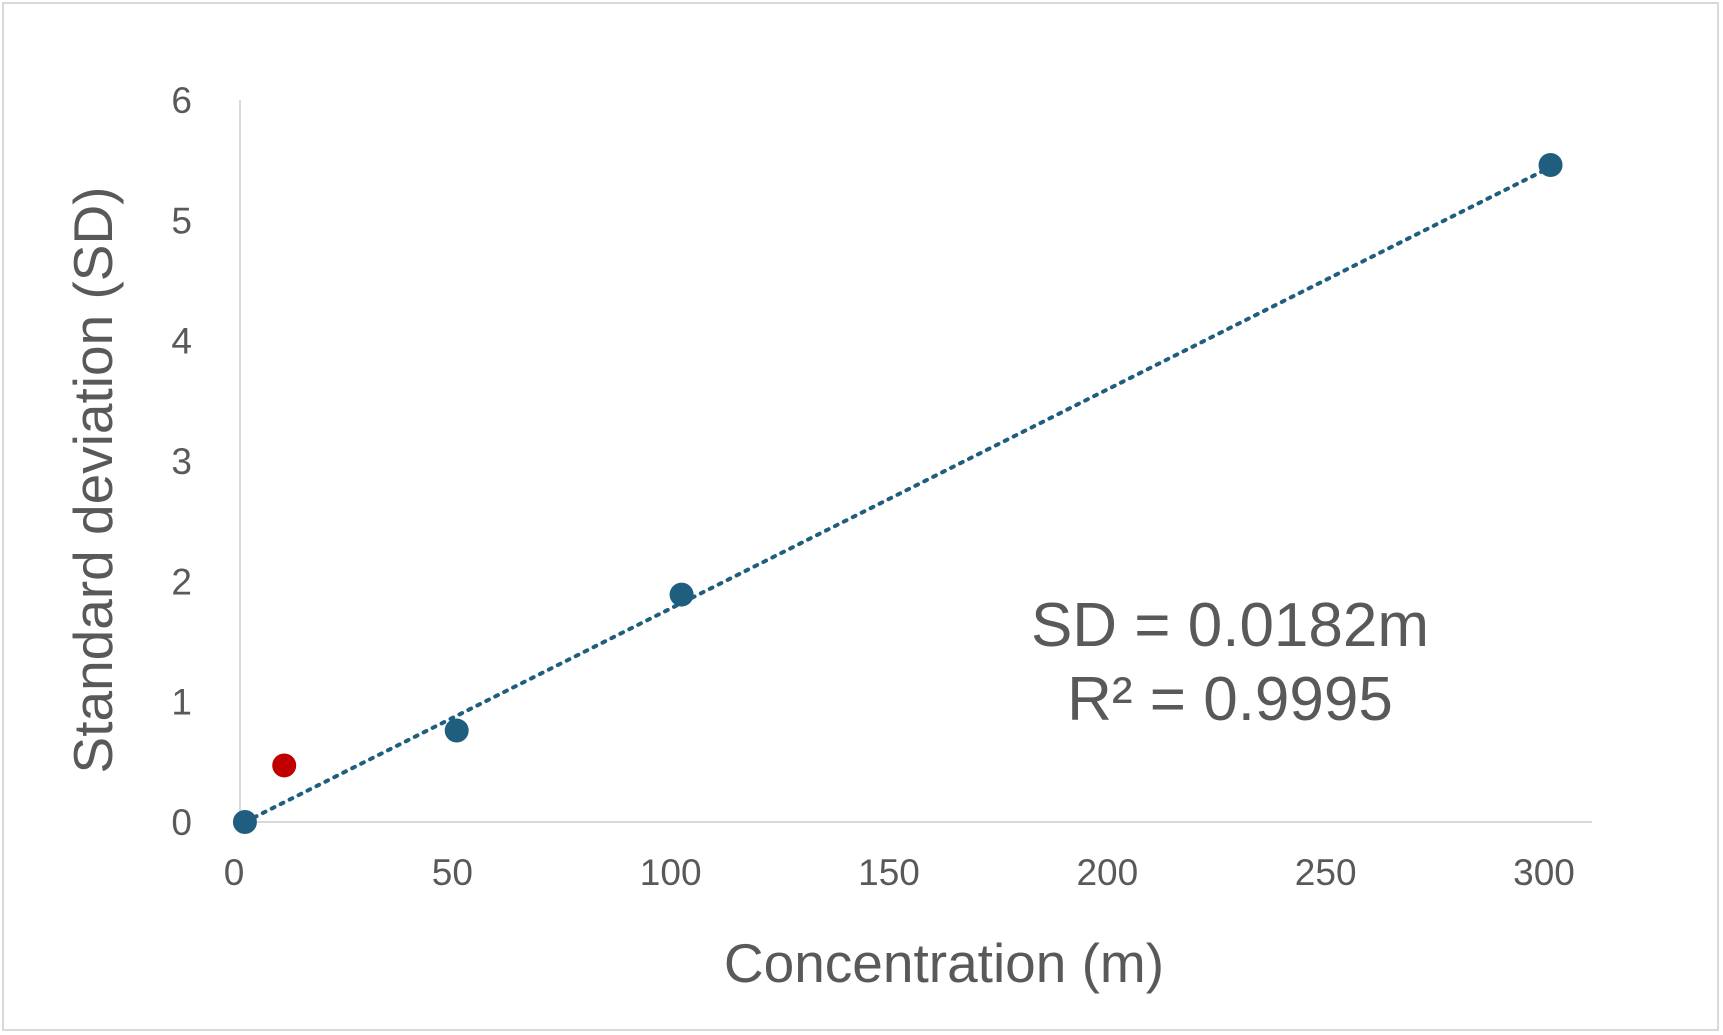 This screenshot has width=1723, height=1035. Describe the element at coordinates (181, 822) in the screenshot. I see `y-tick-label: 0` at that location.